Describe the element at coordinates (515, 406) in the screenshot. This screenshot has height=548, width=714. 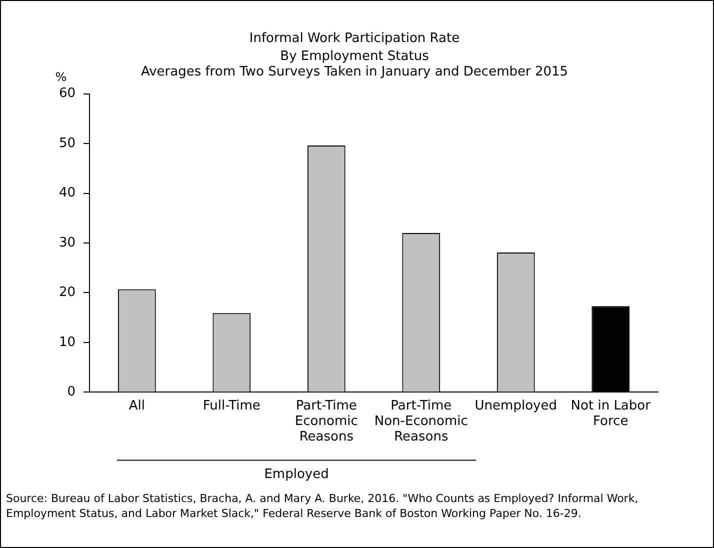
I see `x-tick-label: Unemployed` at that location.